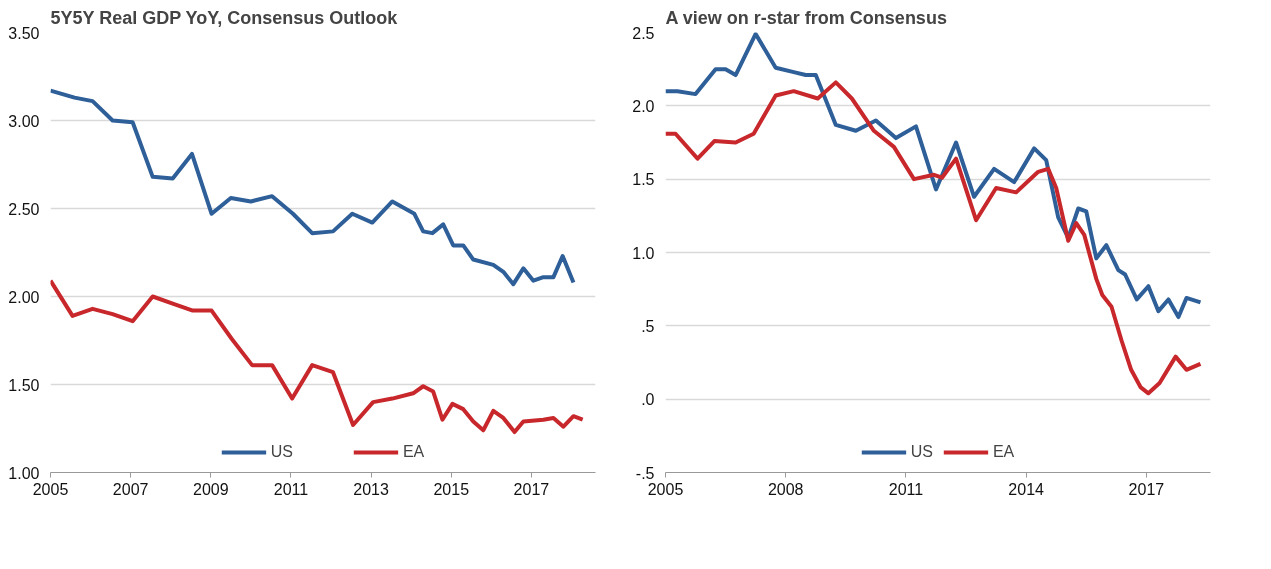 The image size is (1271, 569). I want to click on x-tick-label: 2013, so click(371, 489).